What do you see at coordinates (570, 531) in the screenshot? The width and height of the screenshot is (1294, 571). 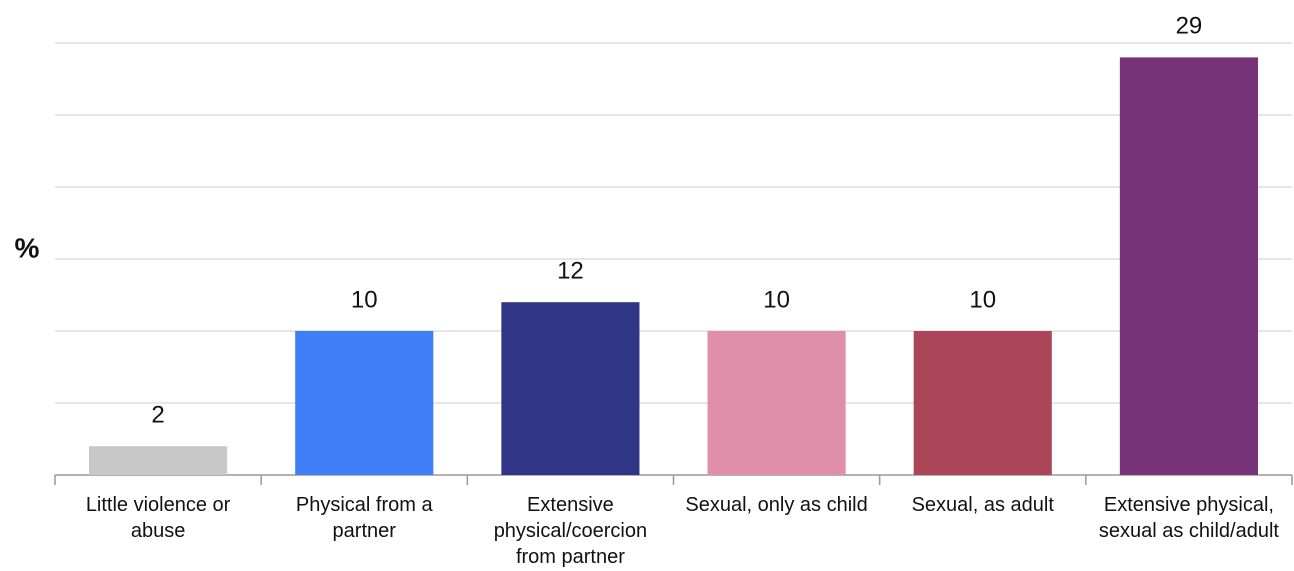 I see `x-tick-label: Extensive physical/coercion from partner` at bounding box center [570, 531].